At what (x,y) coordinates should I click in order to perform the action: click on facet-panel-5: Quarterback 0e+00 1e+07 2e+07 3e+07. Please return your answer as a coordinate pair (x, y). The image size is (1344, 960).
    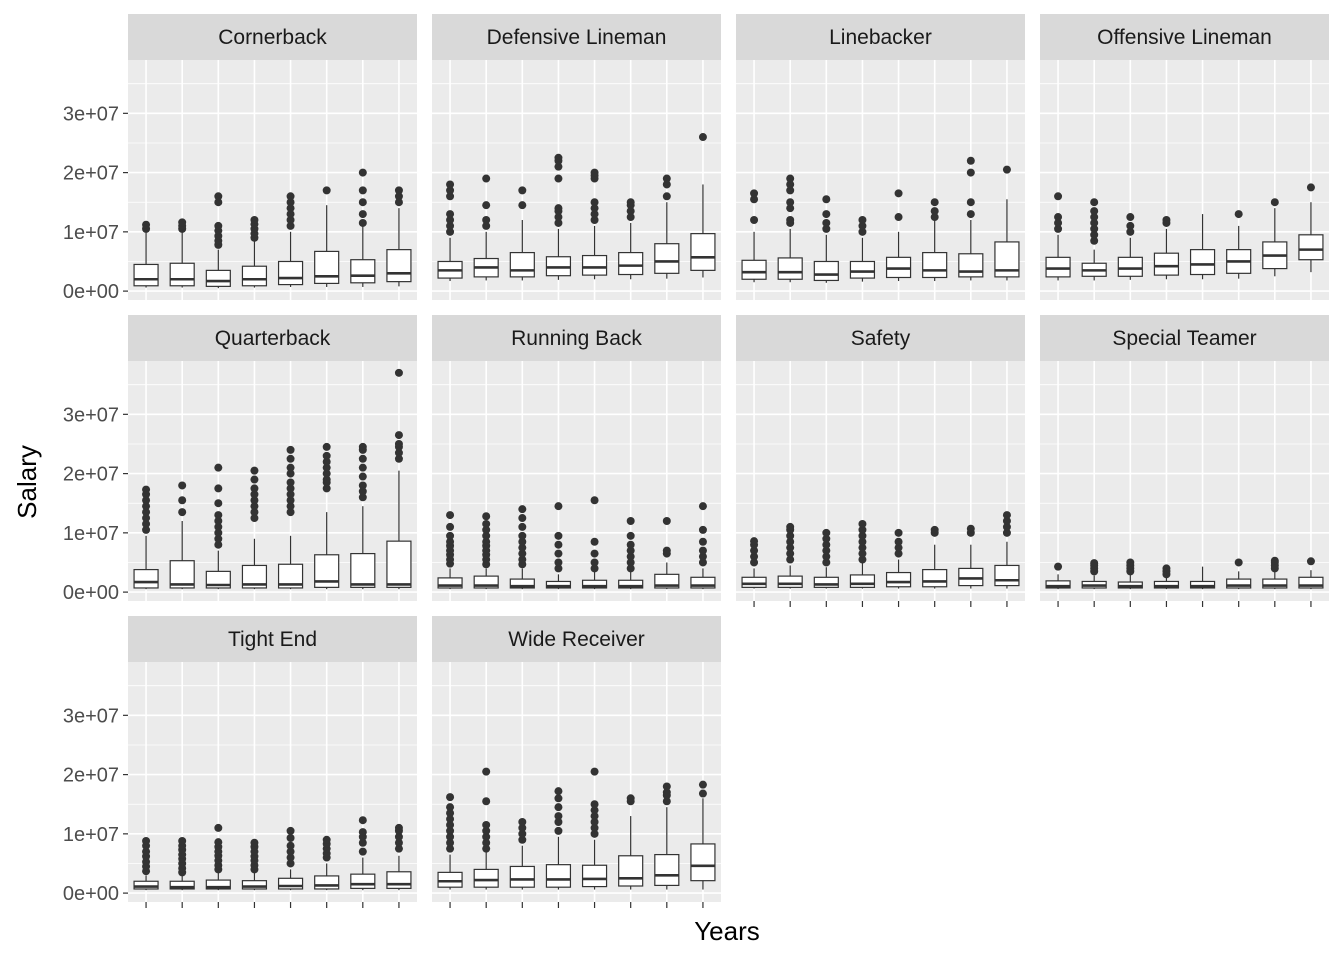
    Looking at the image, I should click on (240, 459).